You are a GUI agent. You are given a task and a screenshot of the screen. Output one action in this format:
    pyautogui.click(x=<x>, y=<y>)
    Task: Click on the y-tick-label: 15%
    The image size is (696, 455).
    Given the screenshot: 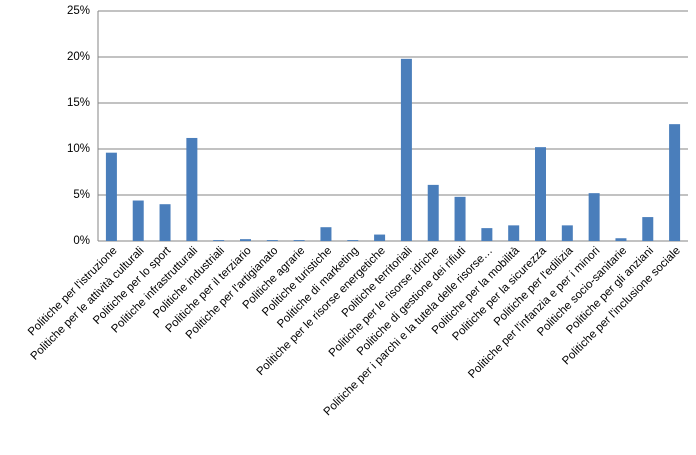 What is the action you would take?
    pyautogui.click(x=78, y=103)
    